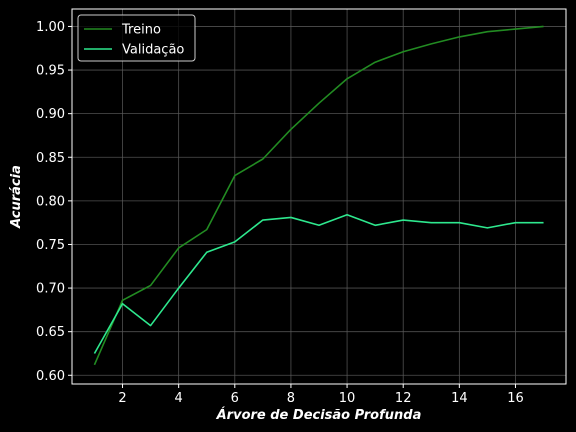 The image size is (576, 432). Describe the element at coordinates (347, 398) in the screenshot. I see `x-tick-label: 10` at that location.